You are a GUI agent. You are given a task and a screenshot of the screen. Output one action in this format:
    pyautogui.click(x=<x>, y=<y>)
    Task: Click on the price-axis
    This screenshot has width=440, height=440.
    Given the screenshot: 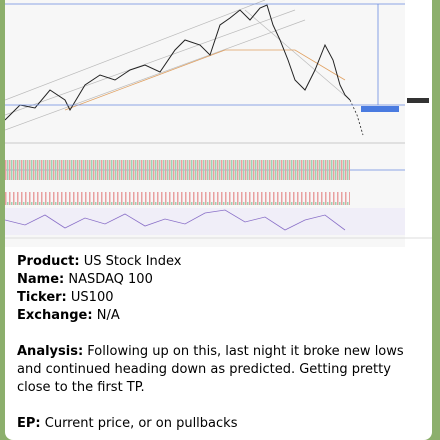 What is the action you would take?
    pyautogui.click(x=418, y=123)
    